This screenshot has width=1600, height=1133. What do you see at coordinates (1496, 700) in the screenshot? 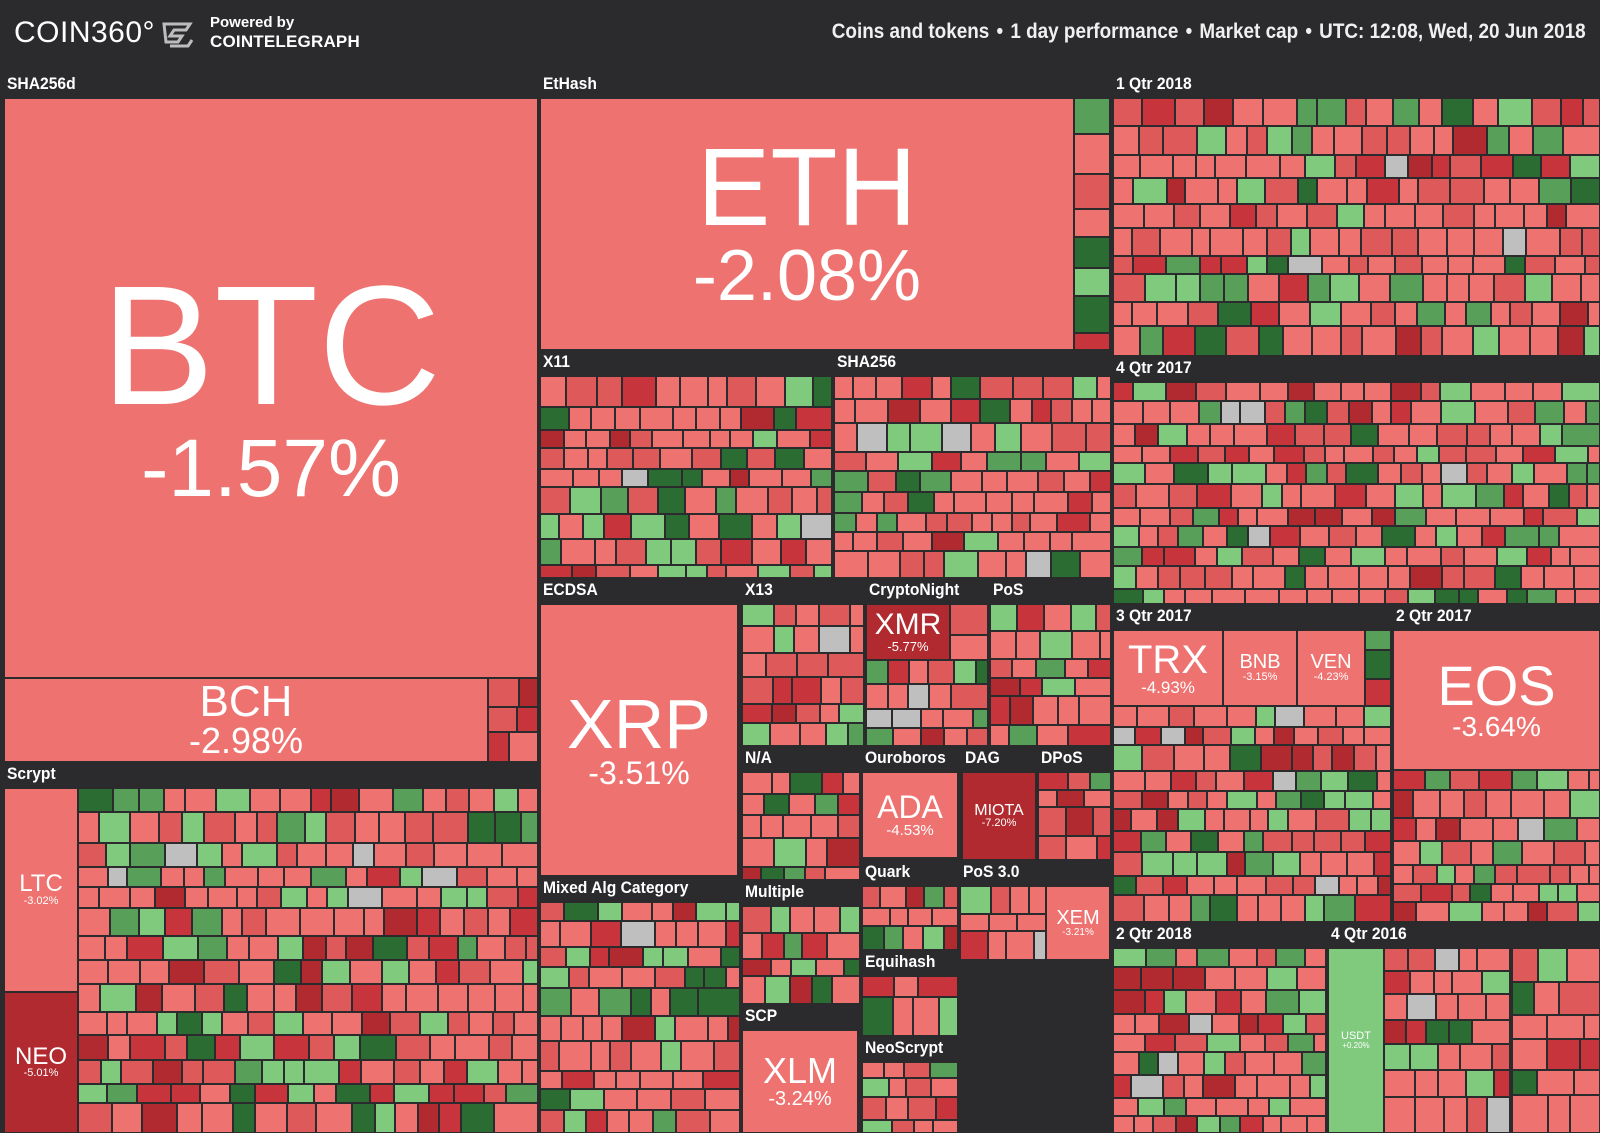
I see `coin-tile-eos: EOS -3.64%` at bounding box center [1496, 700].